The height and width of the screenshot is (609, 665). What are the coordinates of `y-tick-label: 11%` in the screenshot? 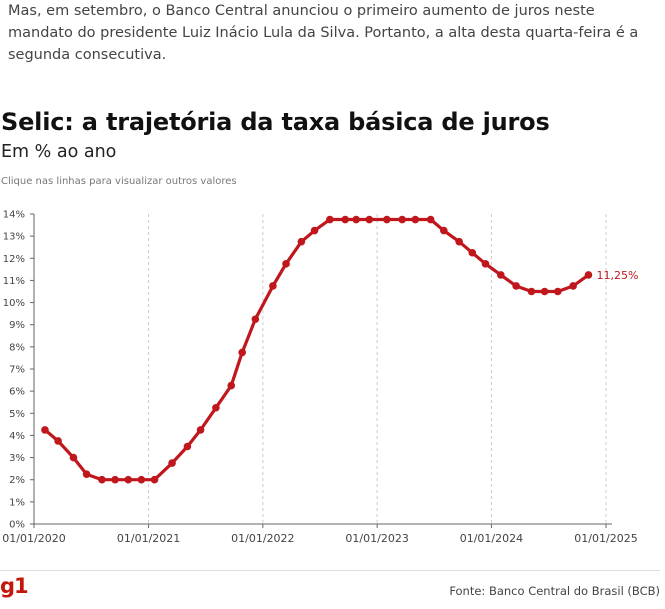 It's located at (14, 281).